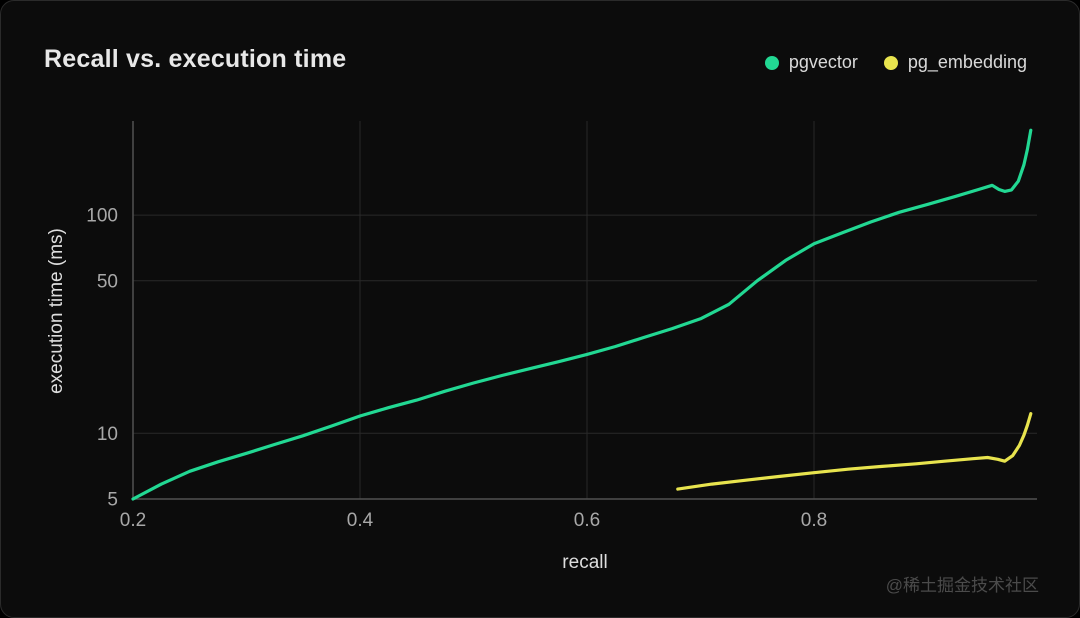 The image size is (1080, 618). What do you see at coordinates (587, 520) in the screenshot?
I see `x-tick-label: 0.6` at bounding box center [587, 520].